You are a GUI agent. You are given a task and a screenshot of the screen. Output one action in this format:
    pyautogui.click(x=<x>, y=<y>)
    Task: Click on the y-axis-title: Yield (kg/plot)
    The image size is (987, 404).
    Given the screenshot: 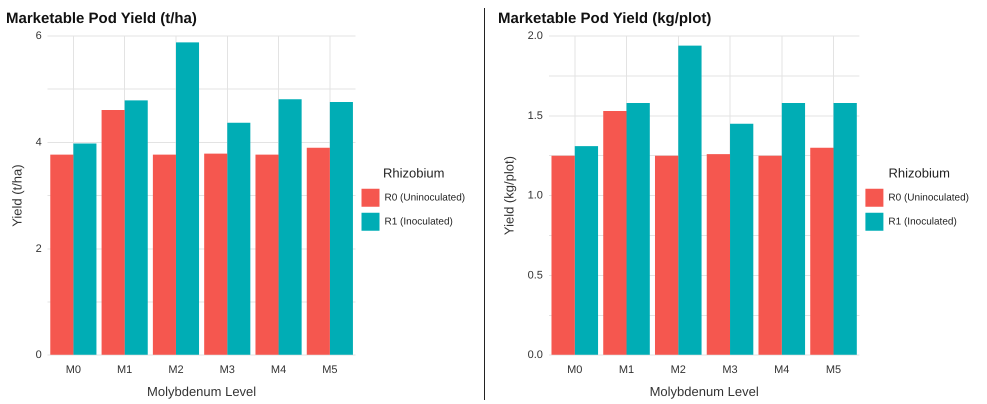 What is the action you would take?
    pyautogui.click(x=508, y=196)
    